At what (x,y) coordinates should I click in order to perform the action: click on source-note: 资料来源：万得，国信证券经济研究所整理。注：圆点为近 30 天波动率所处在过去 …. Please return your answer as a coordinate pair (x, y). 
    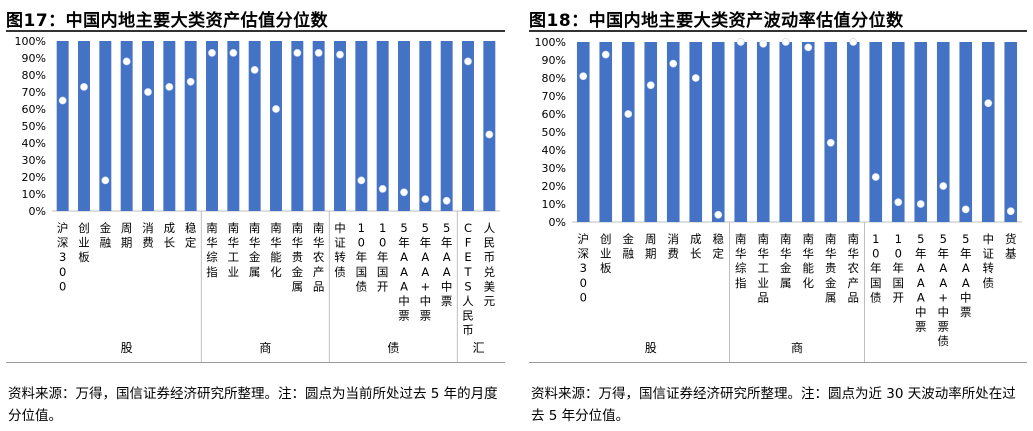
    Looking at the image, I should click on (773, 405).